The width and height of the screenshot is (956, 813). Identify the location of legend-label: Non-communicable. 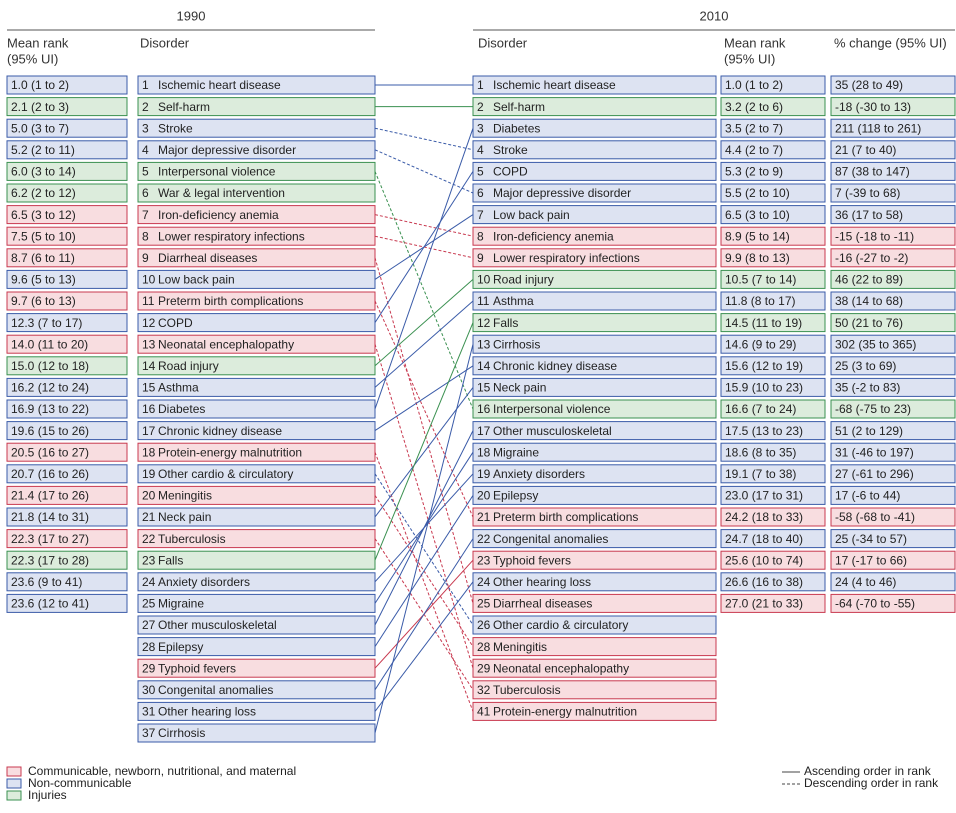
(80, 783).